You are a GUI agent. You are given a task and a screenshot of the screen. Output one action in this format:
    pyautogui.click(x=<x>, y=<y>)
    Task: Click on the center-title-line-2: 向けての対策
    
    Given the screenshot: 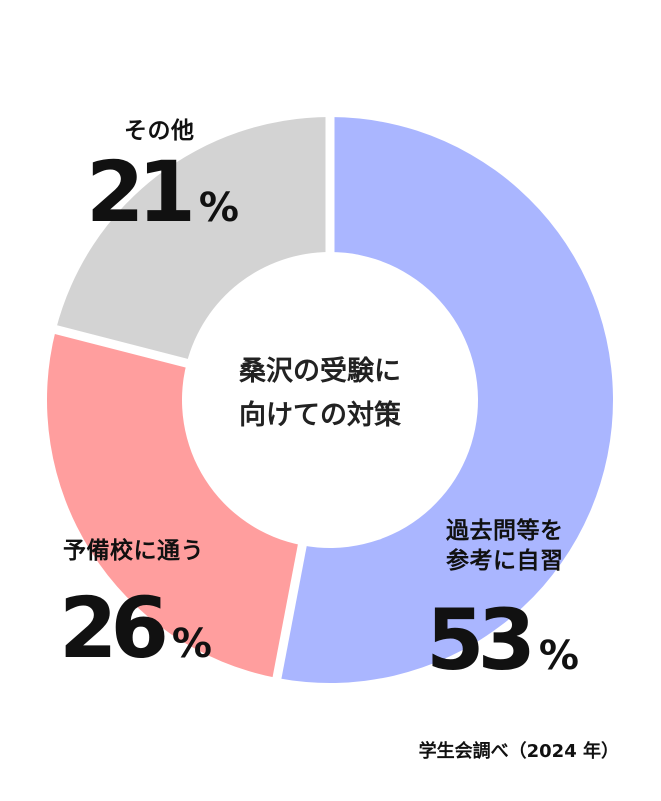 What is the action you would take?
    pyautogui.click(x=320, y=415)
    